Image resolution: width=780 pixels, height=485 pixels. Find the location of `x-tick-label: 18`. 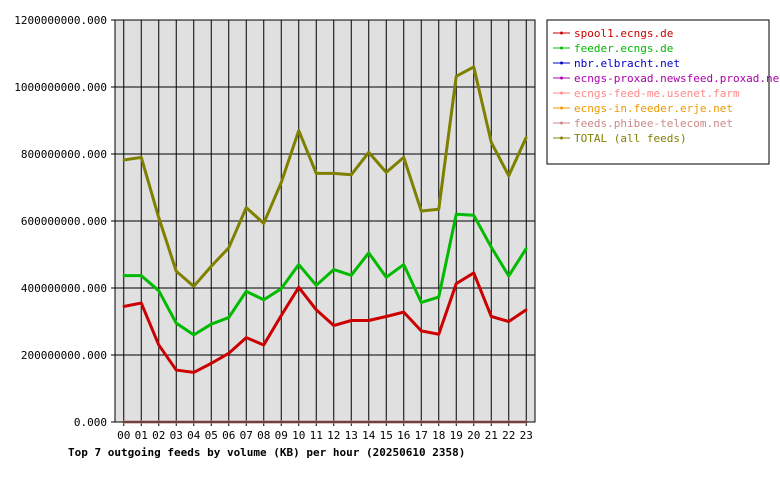

x-tick-label: 18 is located at coordinates (438, 435).